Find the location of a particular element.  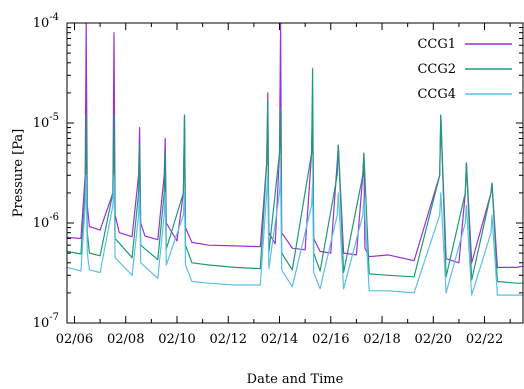

legend-label-ccg4: CCG4 is located at coordinates (436, 94).